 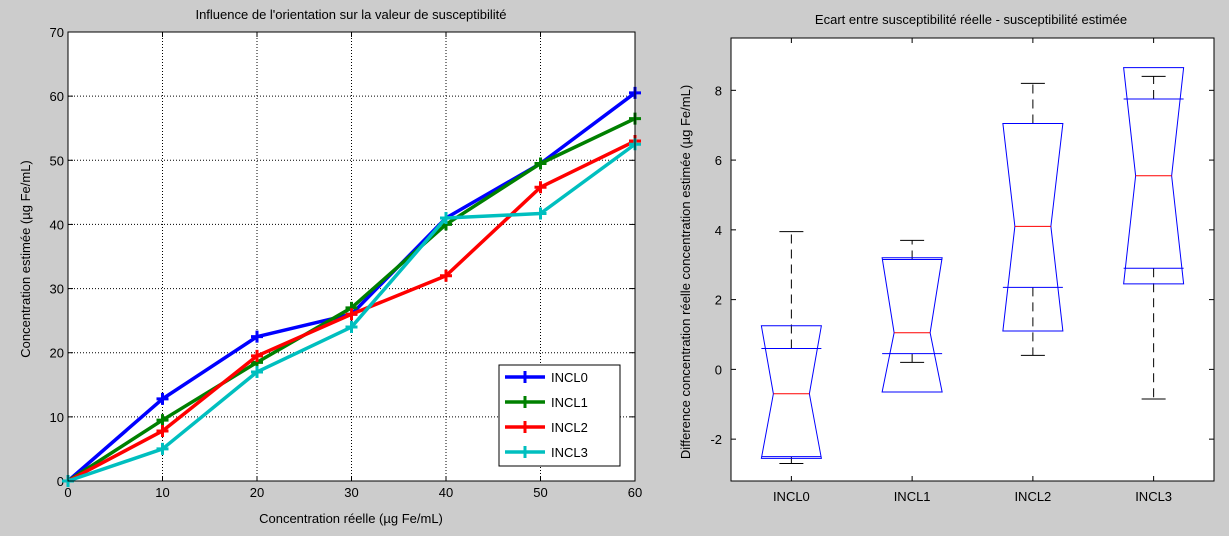 I want to click on y-tick-label: 20, so click(x=57, y=353).